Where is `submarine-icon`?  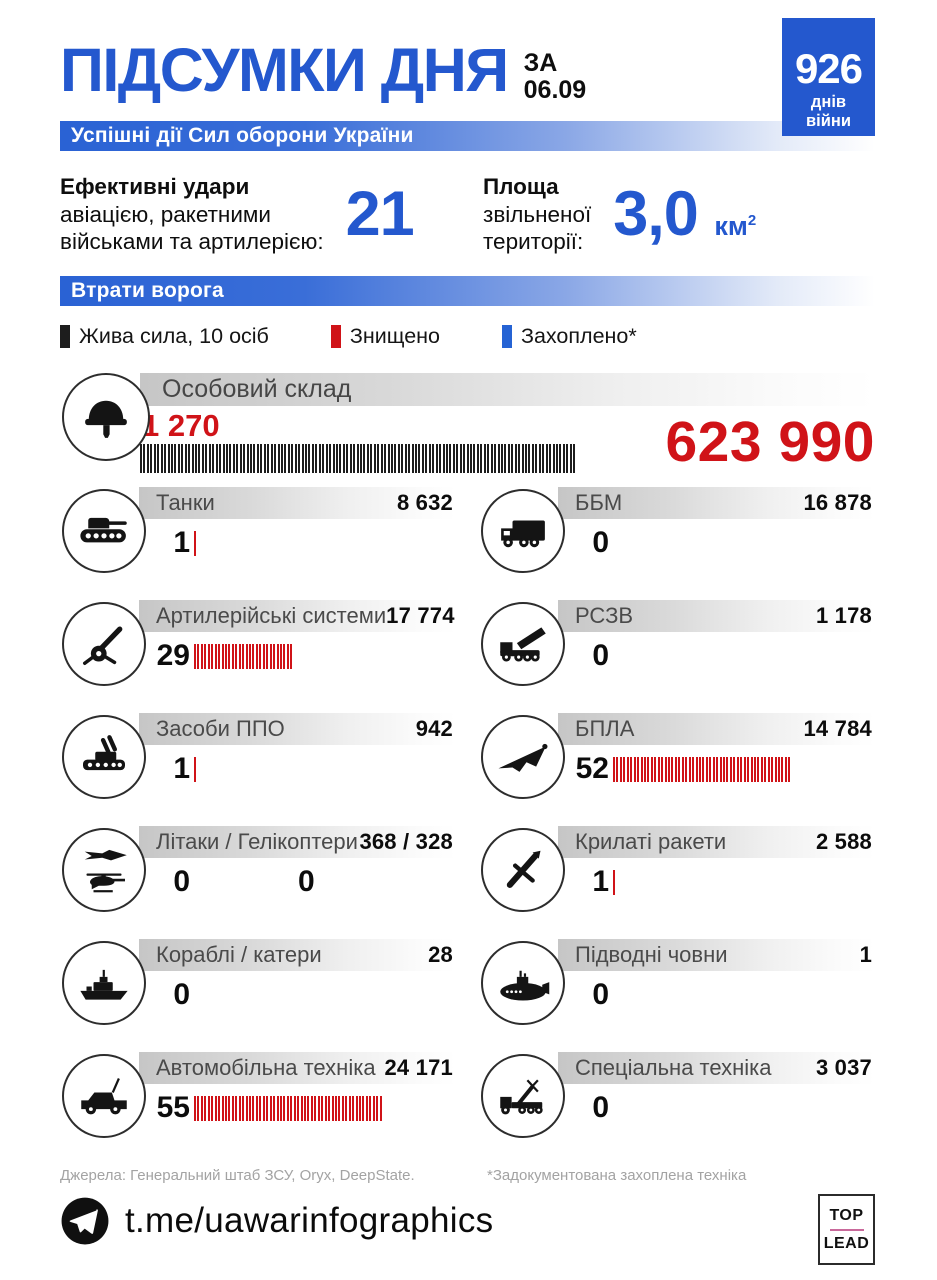
submarine-icon is located at coordinates (523, 983).